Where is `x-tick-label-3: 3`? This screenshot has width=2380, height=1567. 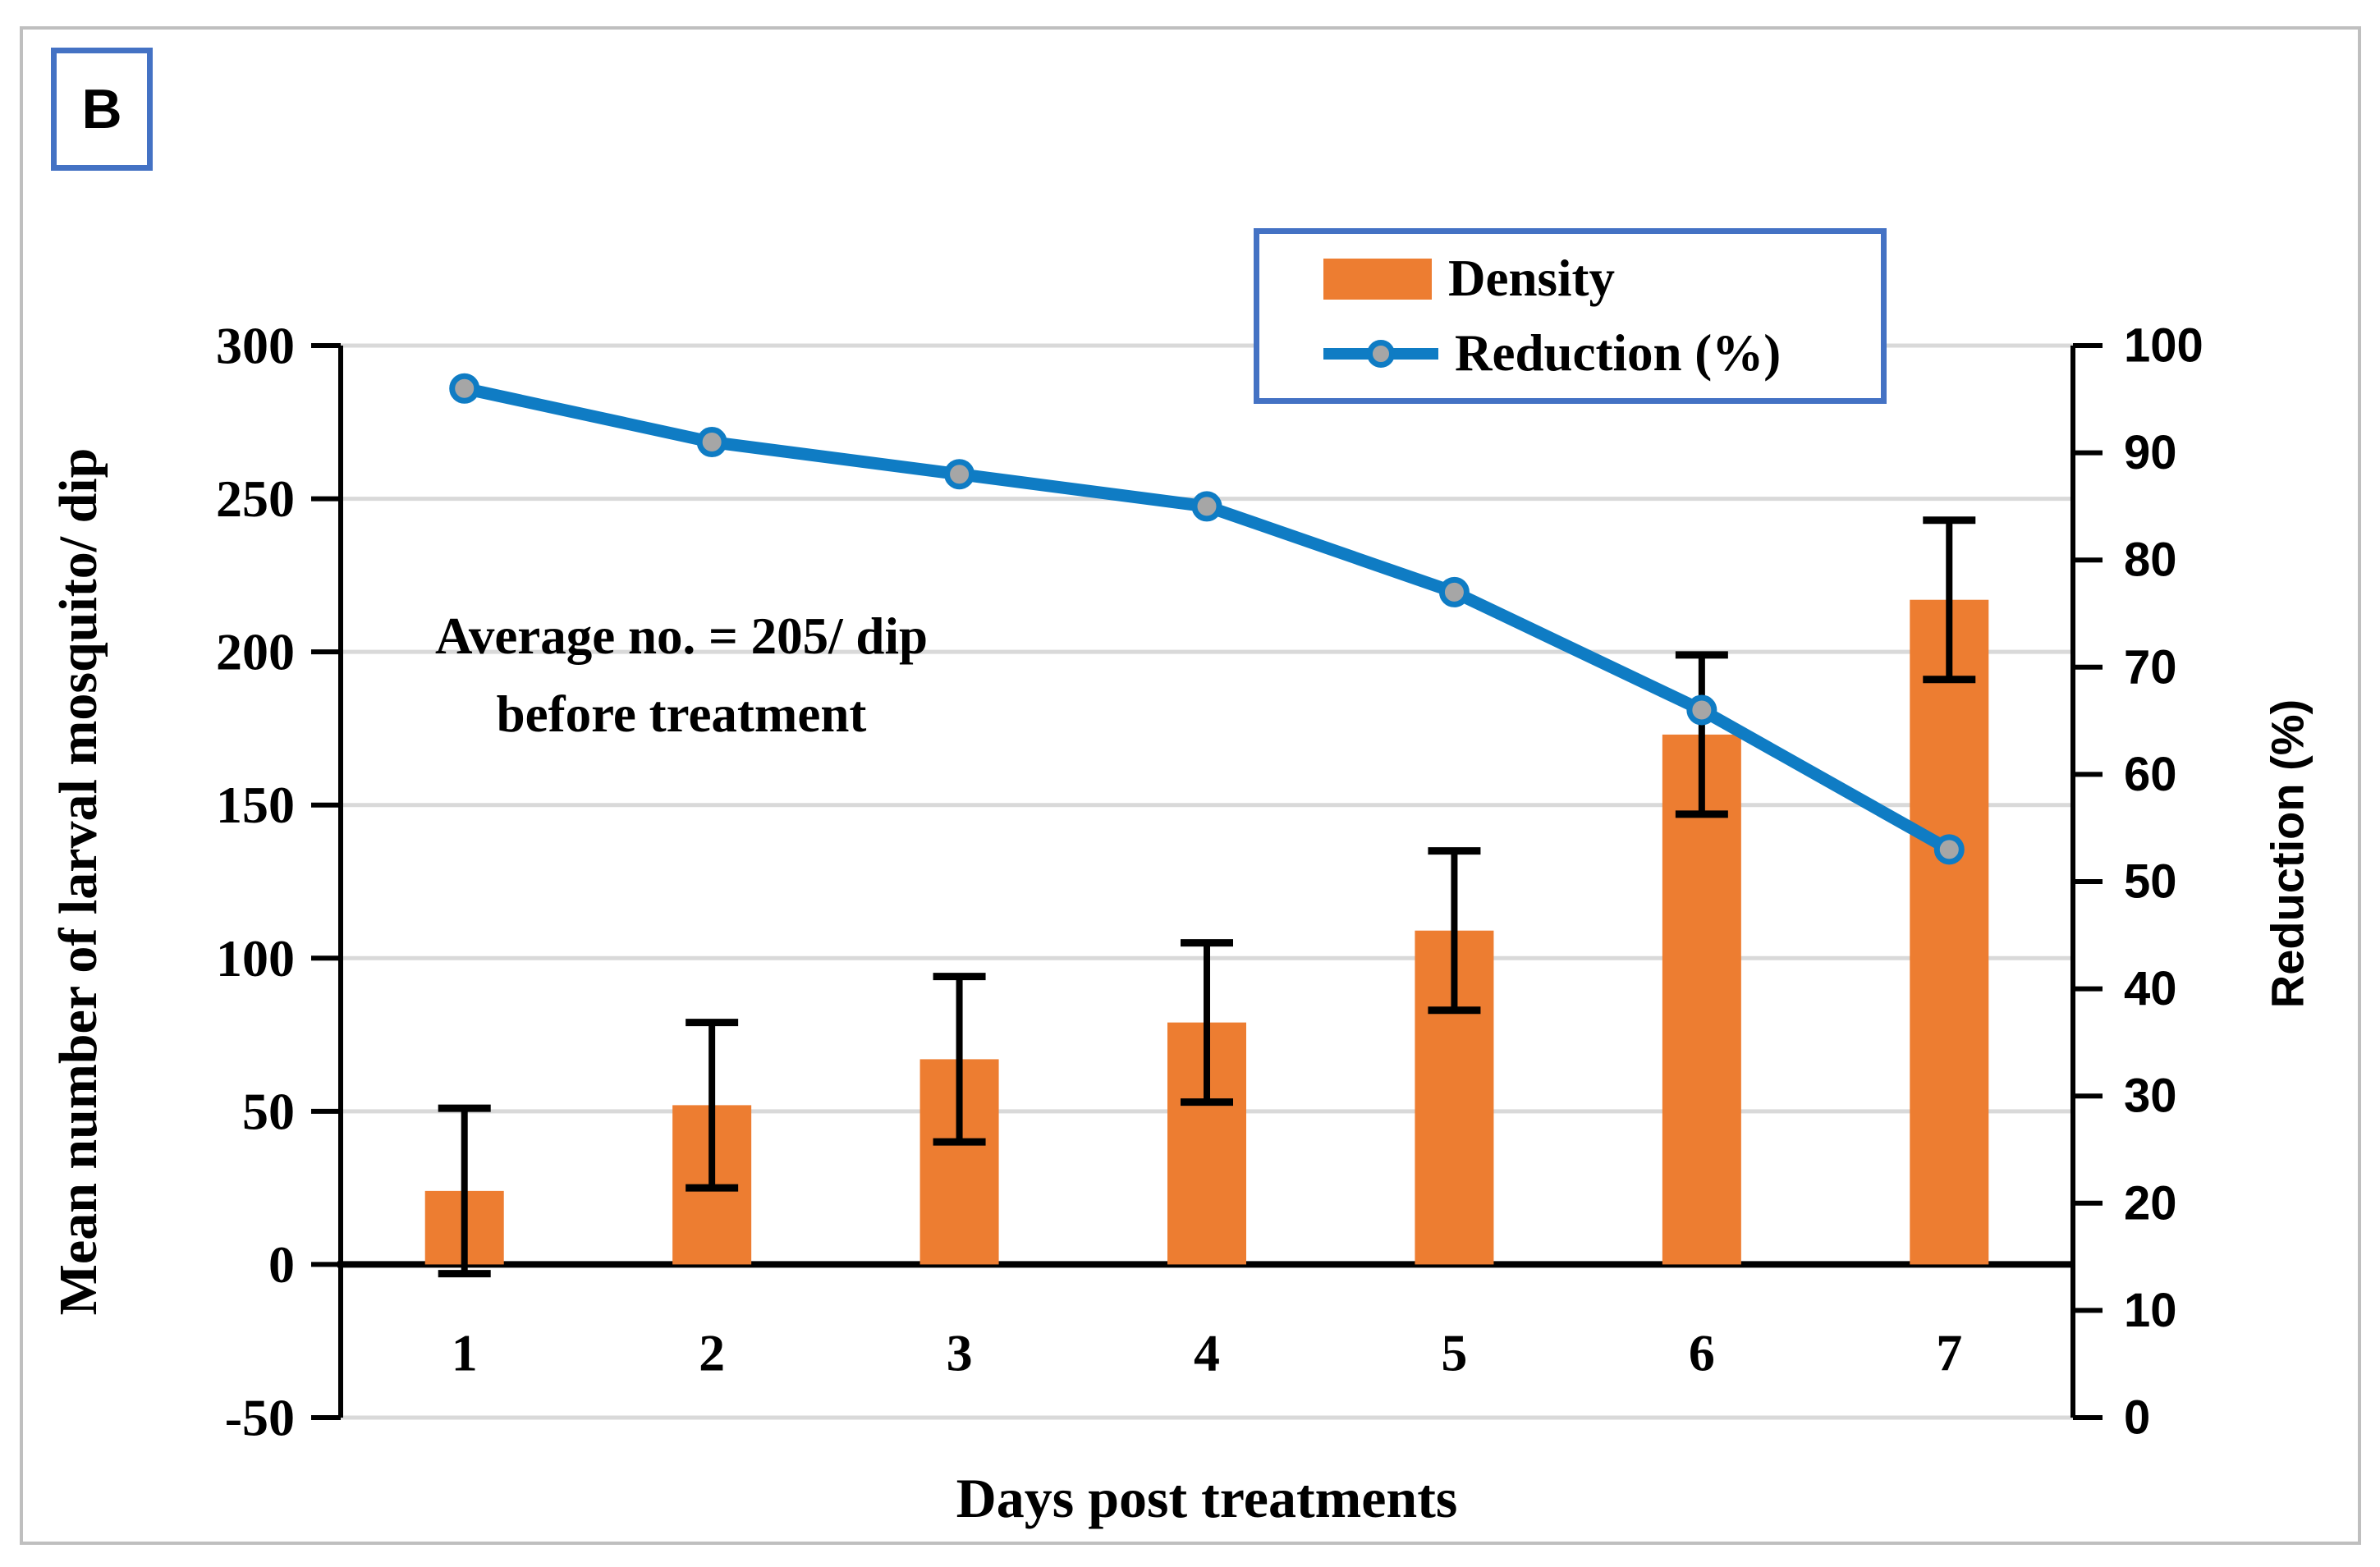 x-tick-label-3: 3 is located at coordinates (960, 1353).